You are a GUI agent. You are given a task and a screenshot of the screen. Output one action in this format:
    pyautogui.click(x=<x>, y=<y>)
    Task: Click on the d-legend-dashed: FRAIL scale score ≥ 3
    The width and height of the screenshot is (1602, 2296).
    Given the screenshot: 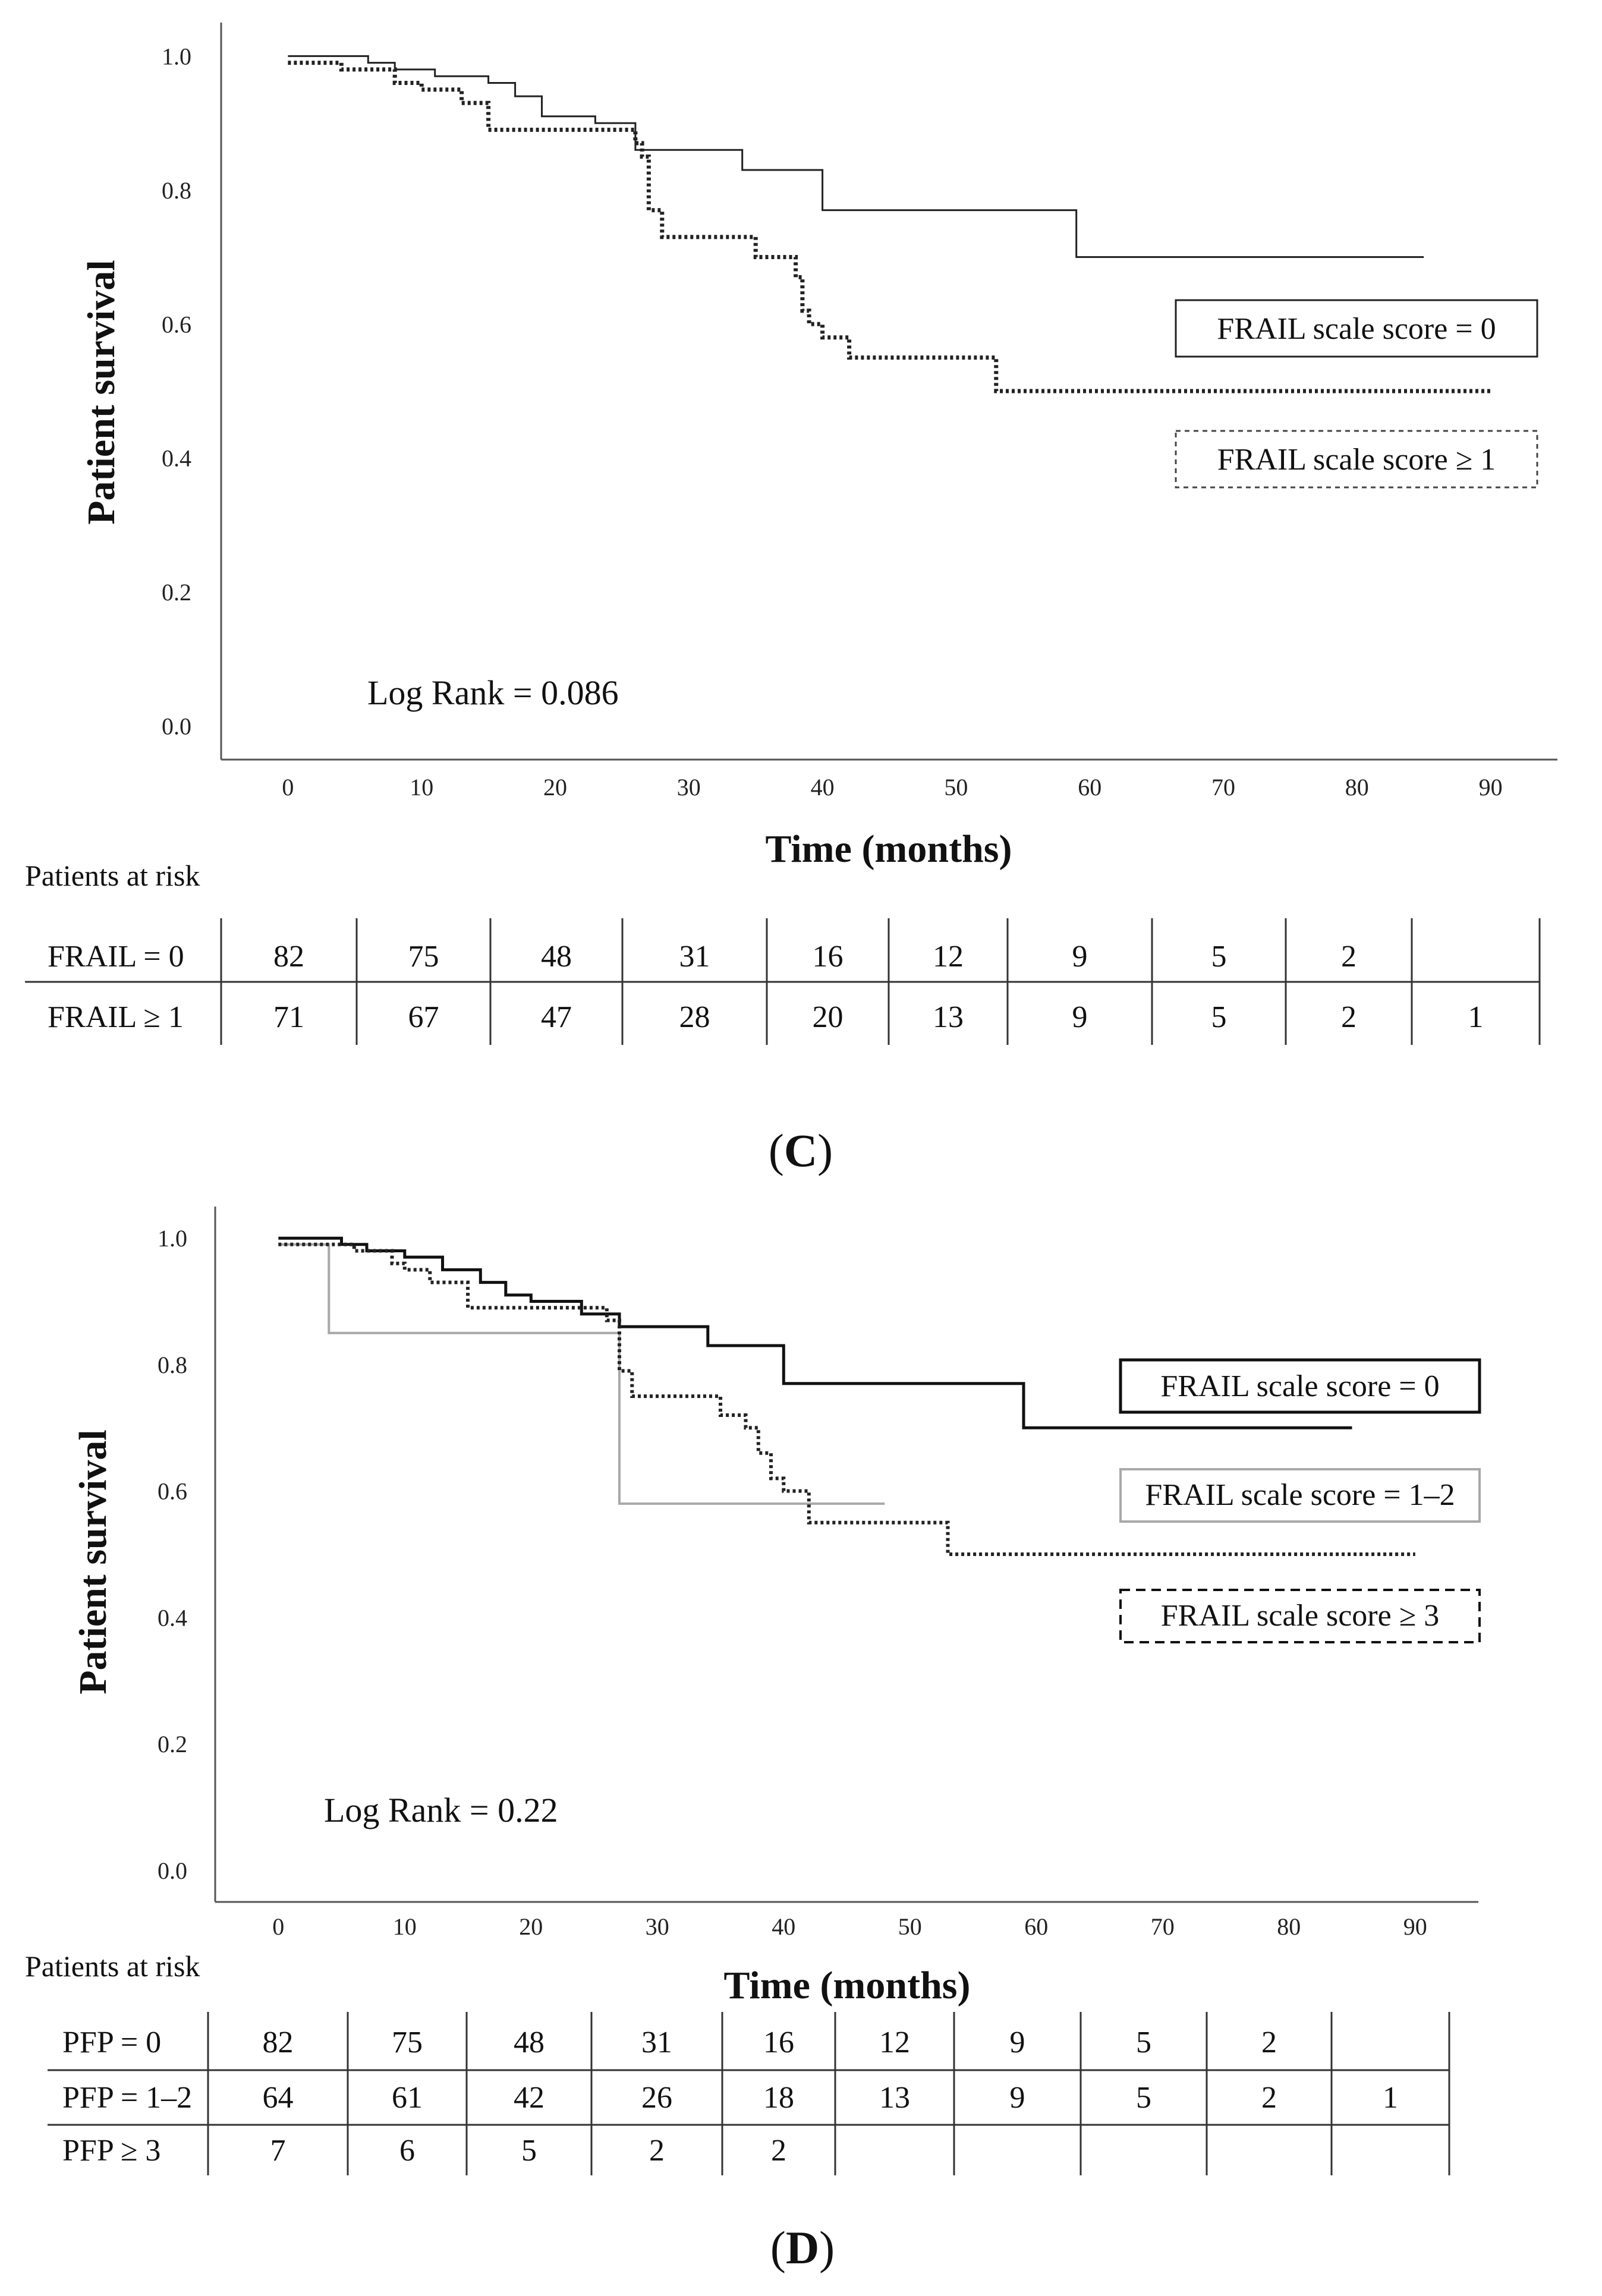 What is the action you would take?
    pyautogui.click(x=1300, y=1616)
    